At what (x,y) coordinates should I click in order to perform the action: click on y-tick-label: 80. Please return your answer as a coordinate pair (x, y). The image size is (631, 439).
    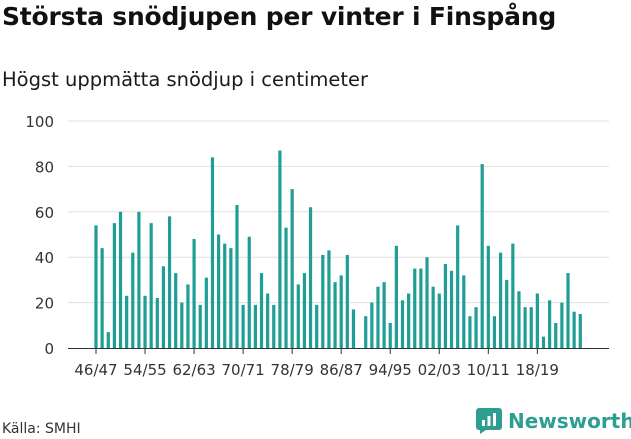
    Looking at the image, I should click on (44, 167).